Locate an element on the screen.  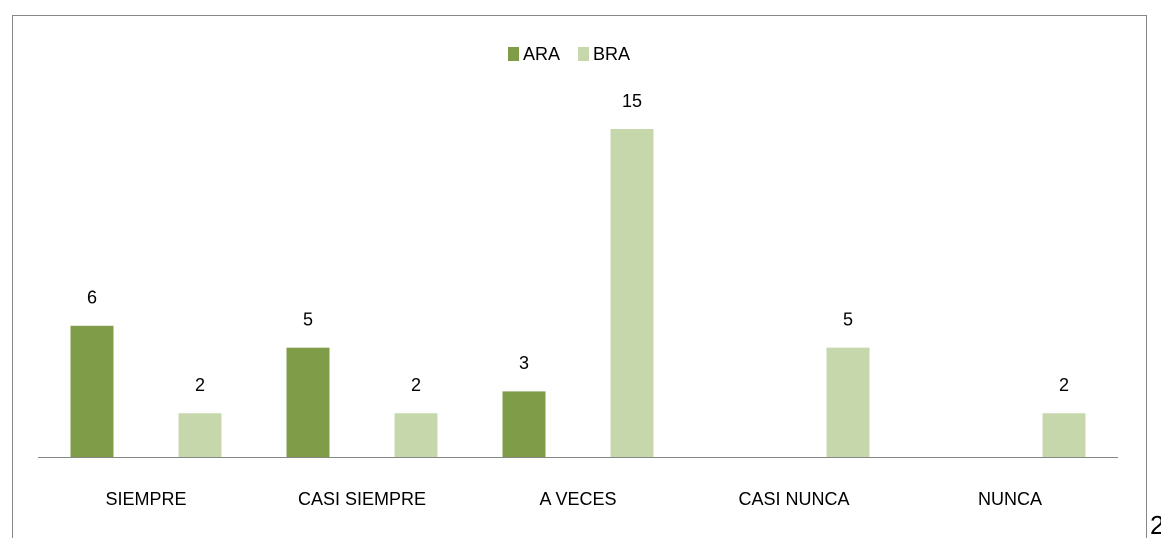
legend-label: BRA is located at coordinates (611, 54).